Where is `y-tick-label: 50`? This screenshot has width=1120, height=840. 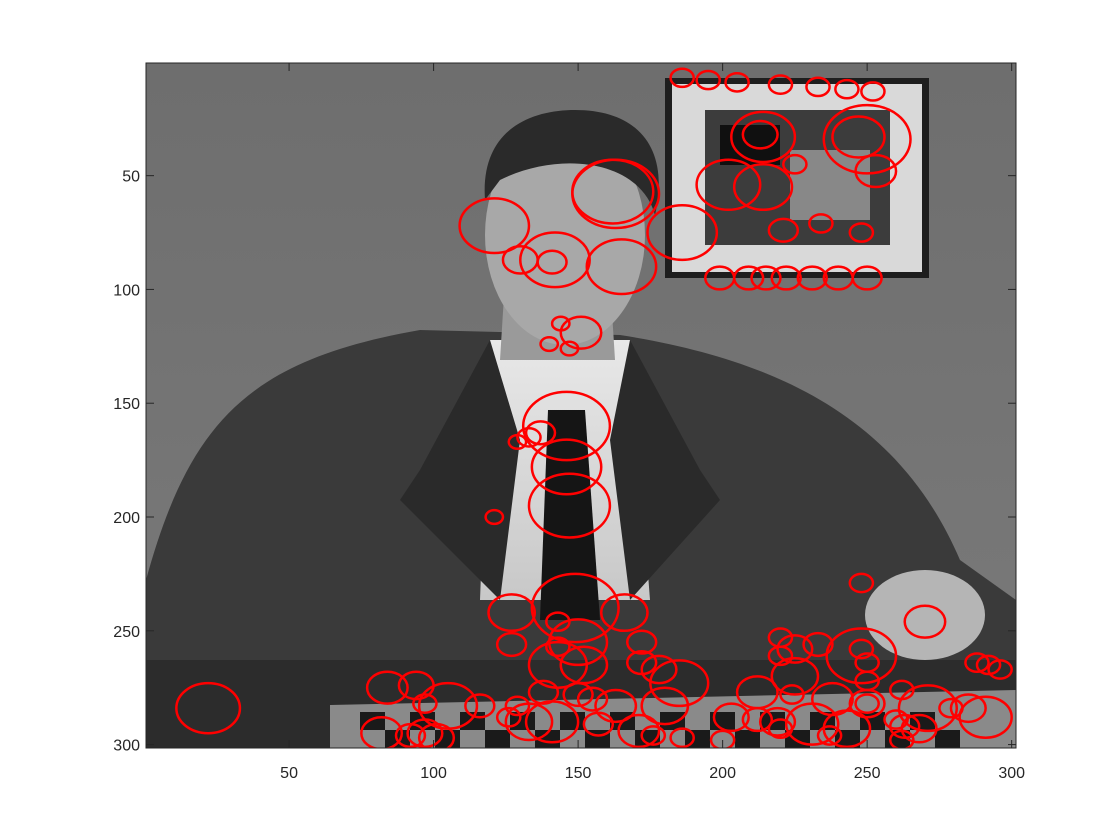
y-tick-label: 50 is located at coordinates (131, 177).